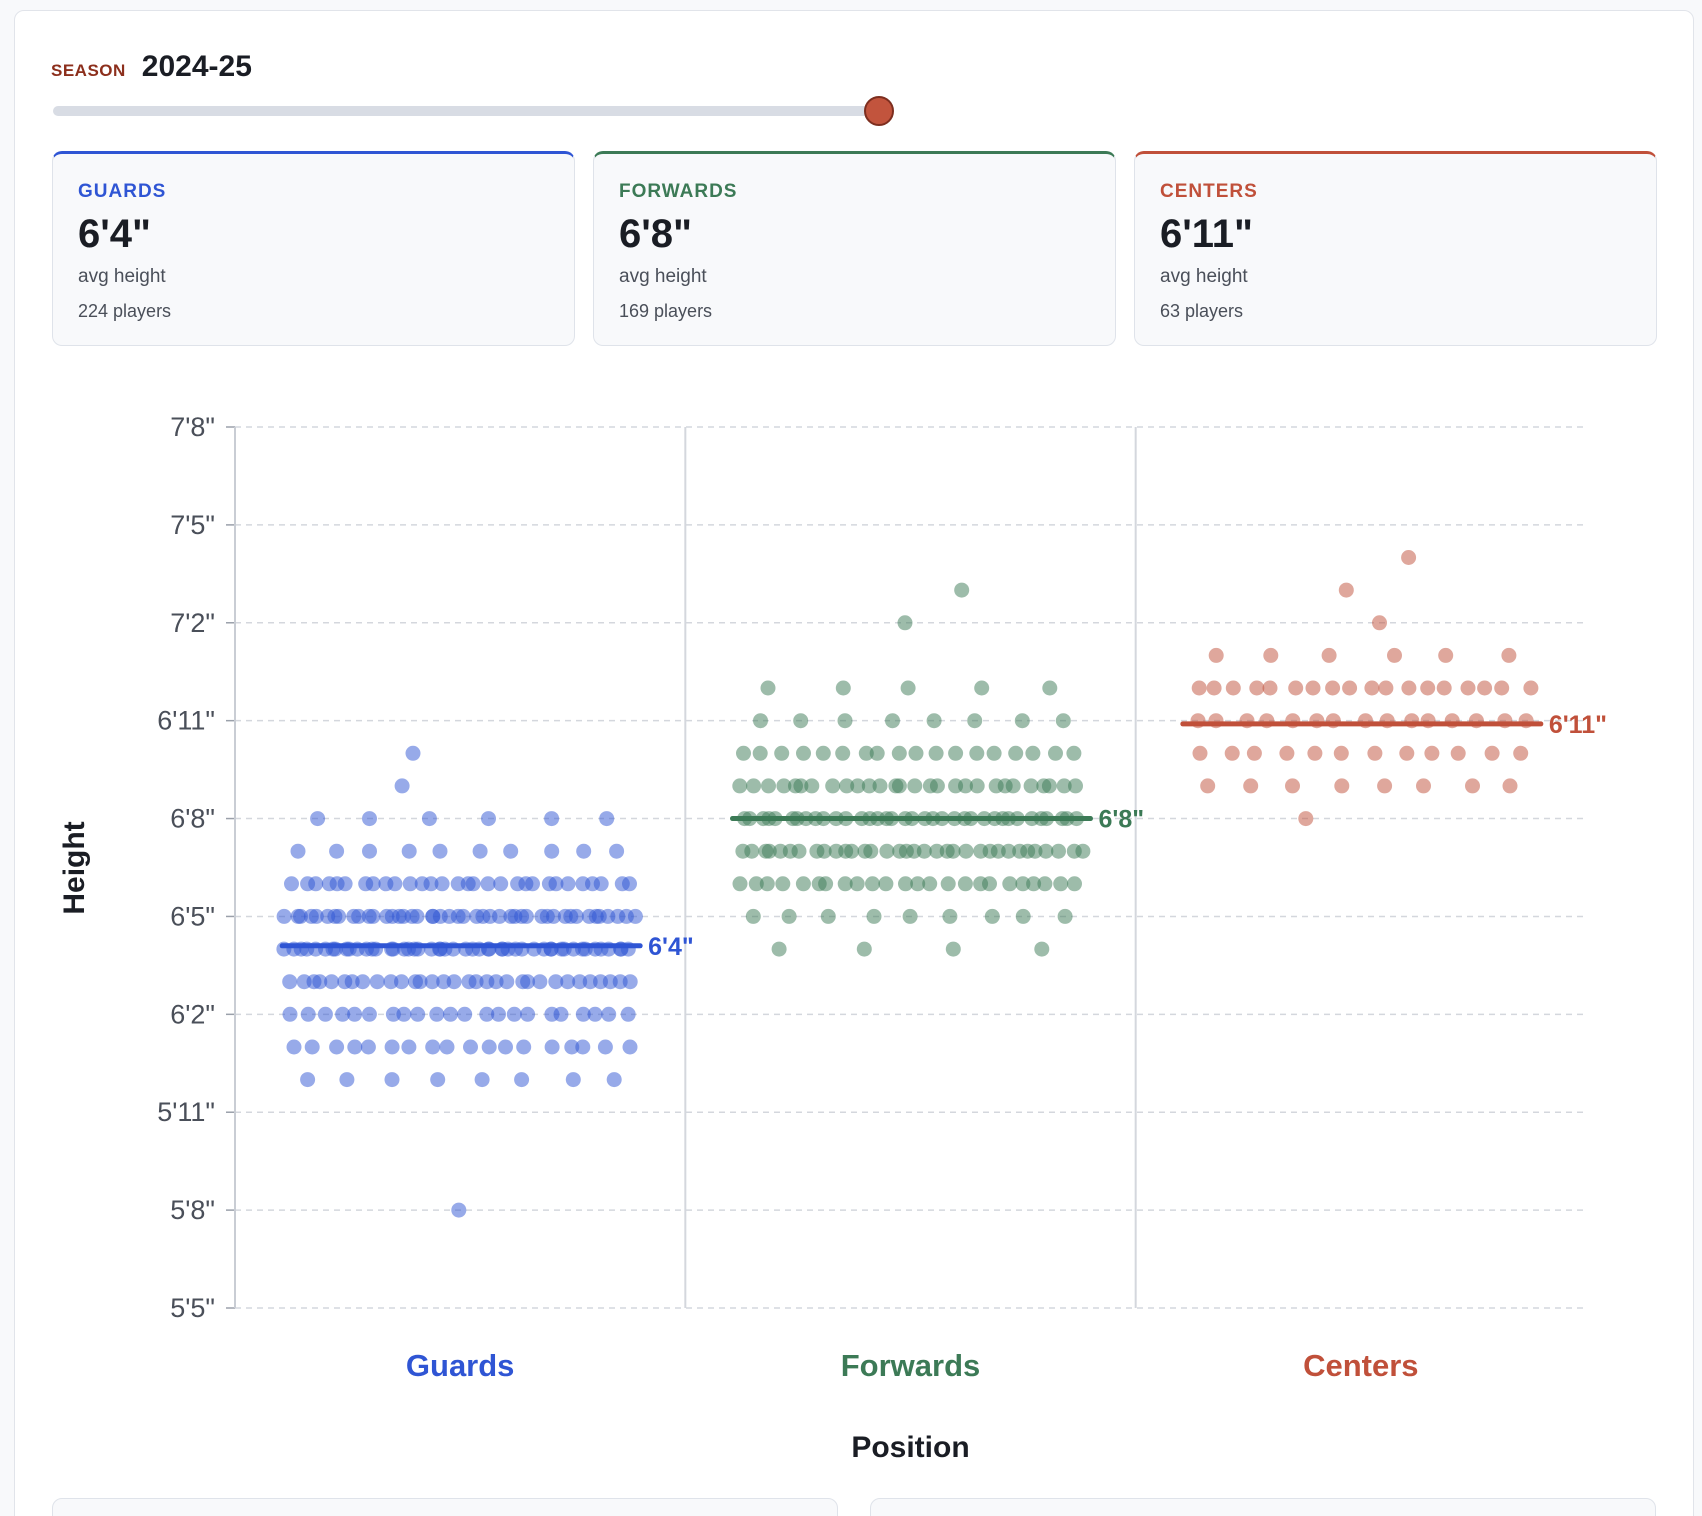 Image resolution: width=1702 pixels, height=1516 pixels. Describe the element at coordinates (655, 234) in the screenshot. I see `card-avg-value: 6'8"` at that location.